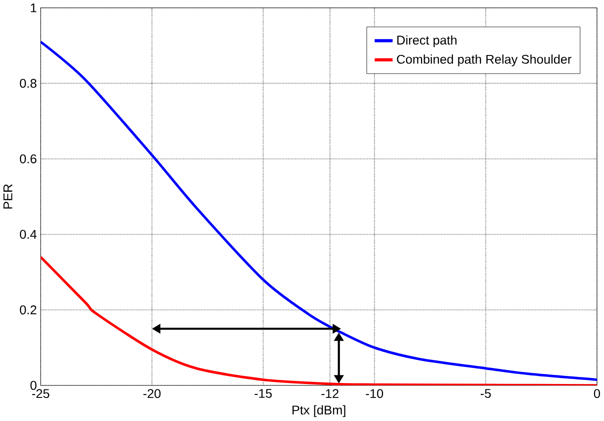 This screenshot has height=421, width=604. I want to click on x-tick-label: -20, so click(152, 393).